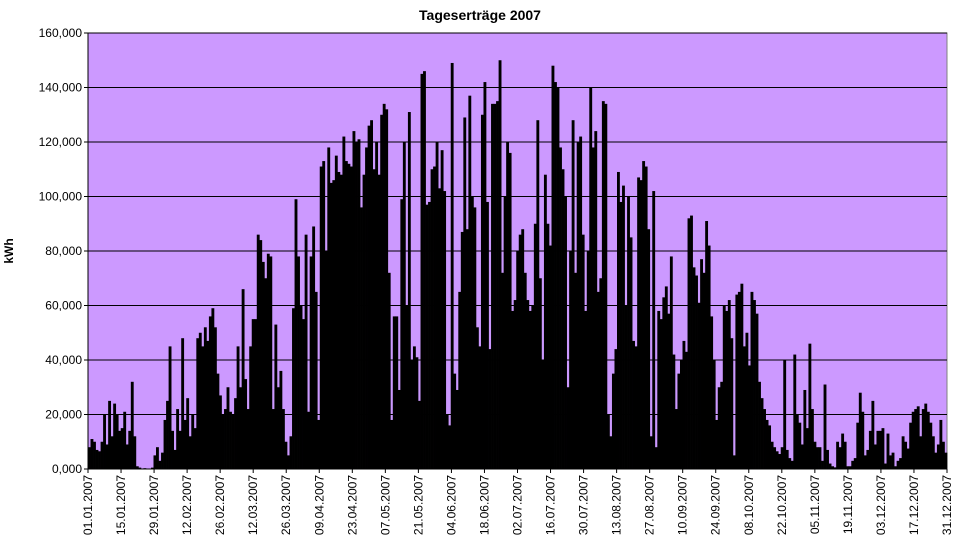 The width and height of the screenshot is (956, 557). Describe the element at coordinates (67, 469) in the screenshot. I see `y-tick-label: 0,000` at that location.